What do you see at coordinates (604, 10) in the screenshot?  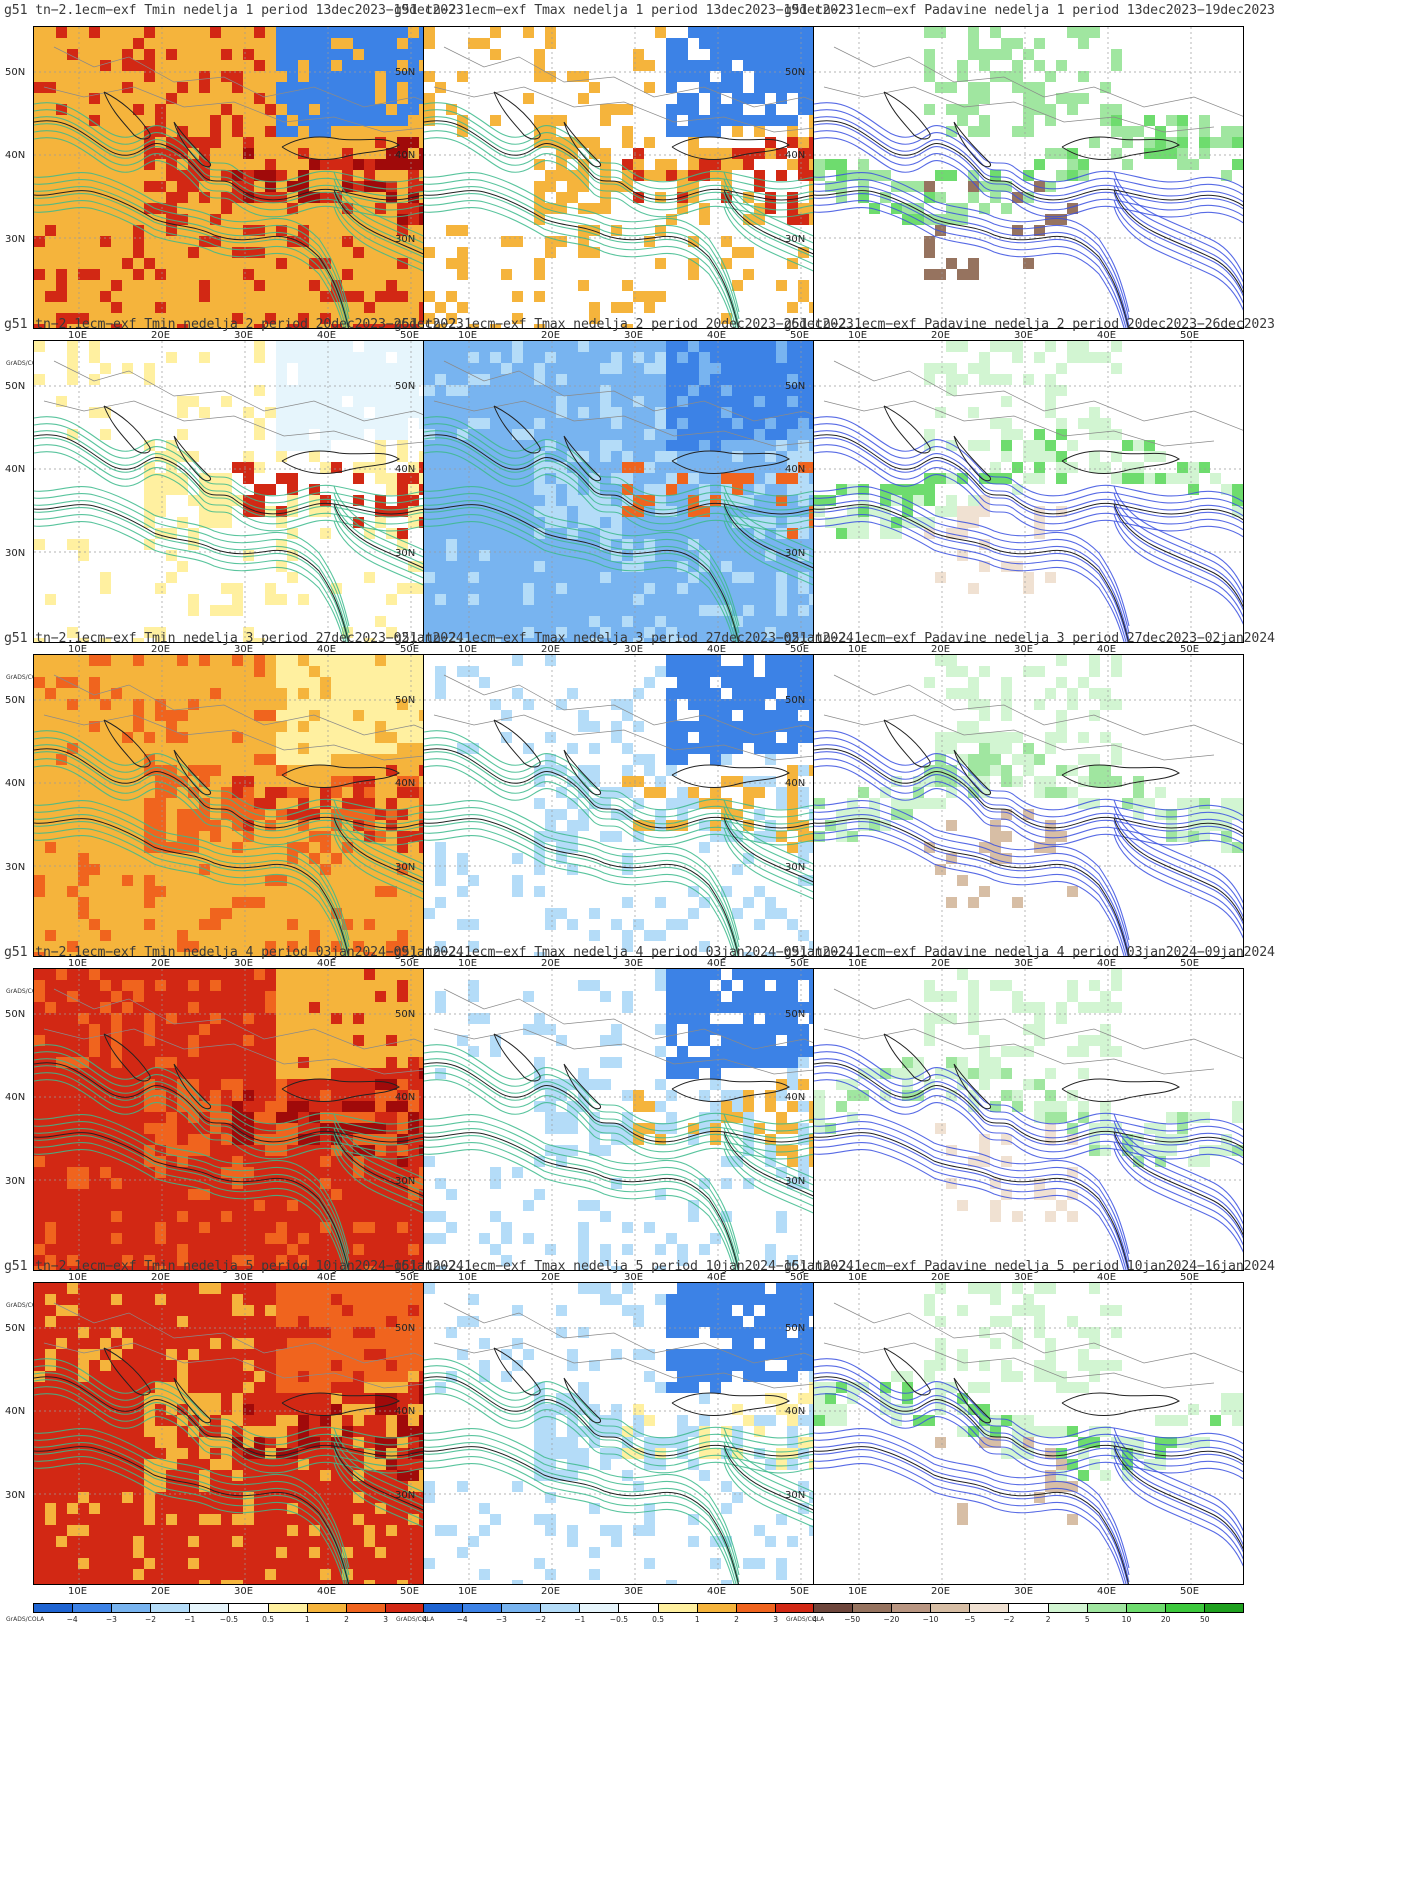 I see `title-week-word: nedelja` at bounding box center [604, 10].